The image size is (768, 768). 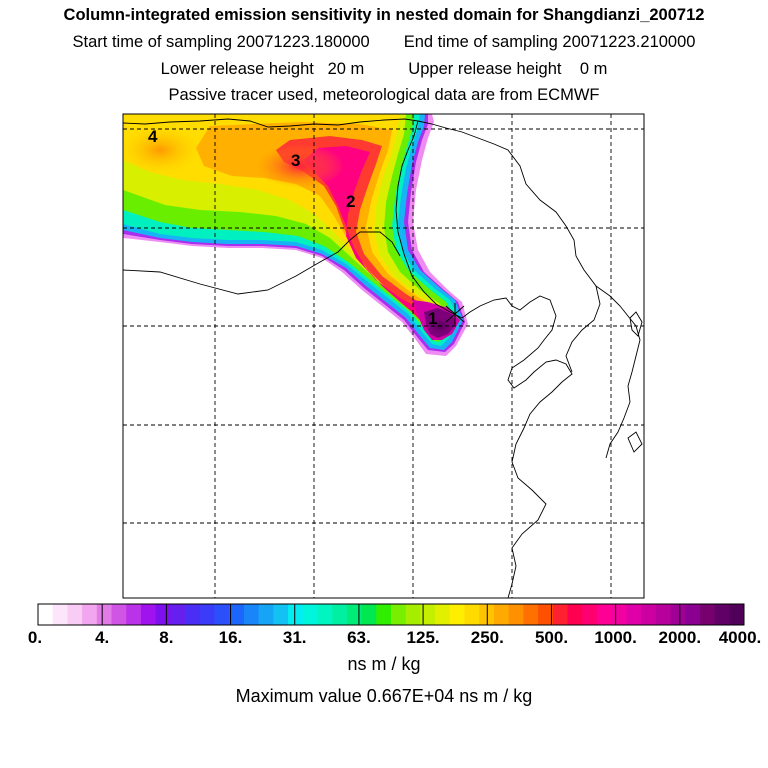 What do you see at coordinates (166, 637) in the screenshot?
I see `legend-tick-label: 8.` at bounding box center [166, 637].